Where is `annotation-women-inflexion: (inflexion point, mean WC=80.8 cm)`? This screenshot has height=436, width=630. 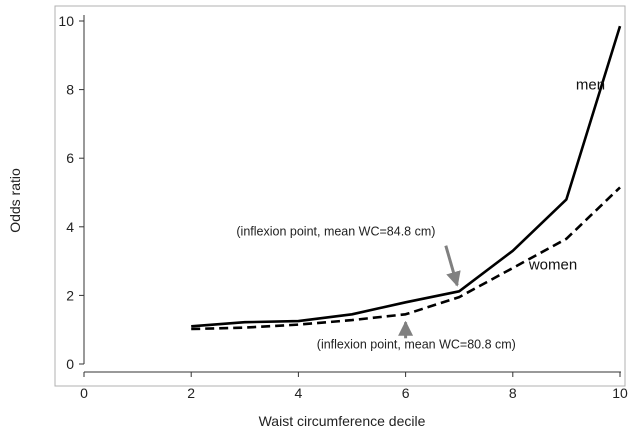
annotation-women-inflexion: (inflexion point, mean WC=80.8 cm) is located at coordinates (416, 345).